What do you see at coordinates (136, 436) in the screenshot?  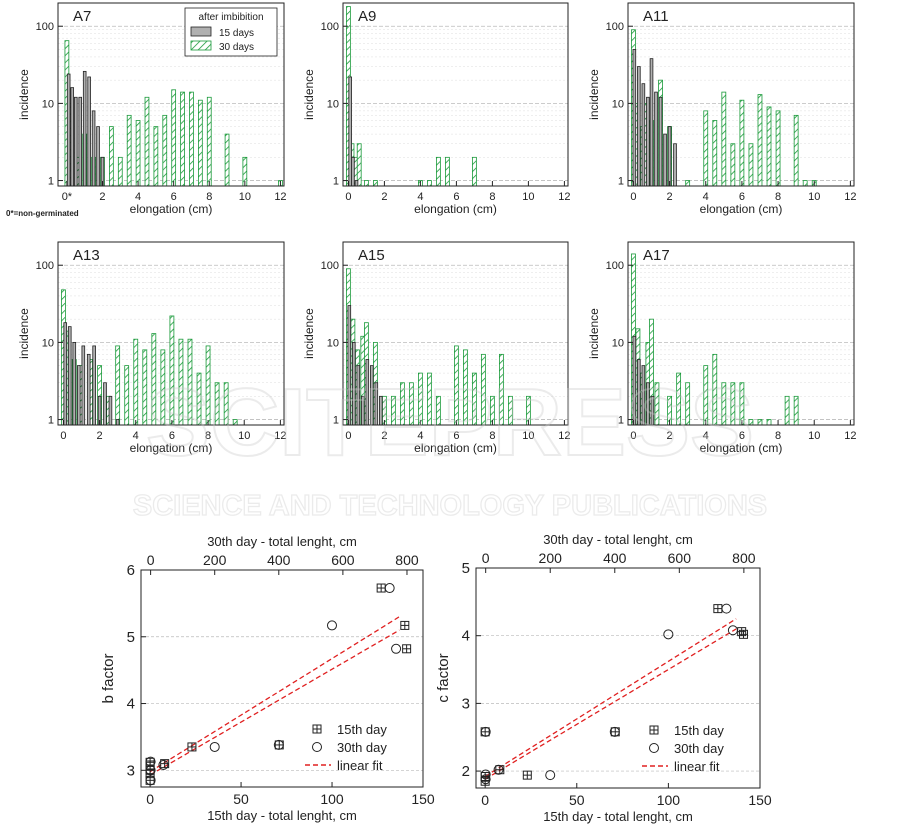 I see `x-tick-label: 4` at bounding box center [136, 436].